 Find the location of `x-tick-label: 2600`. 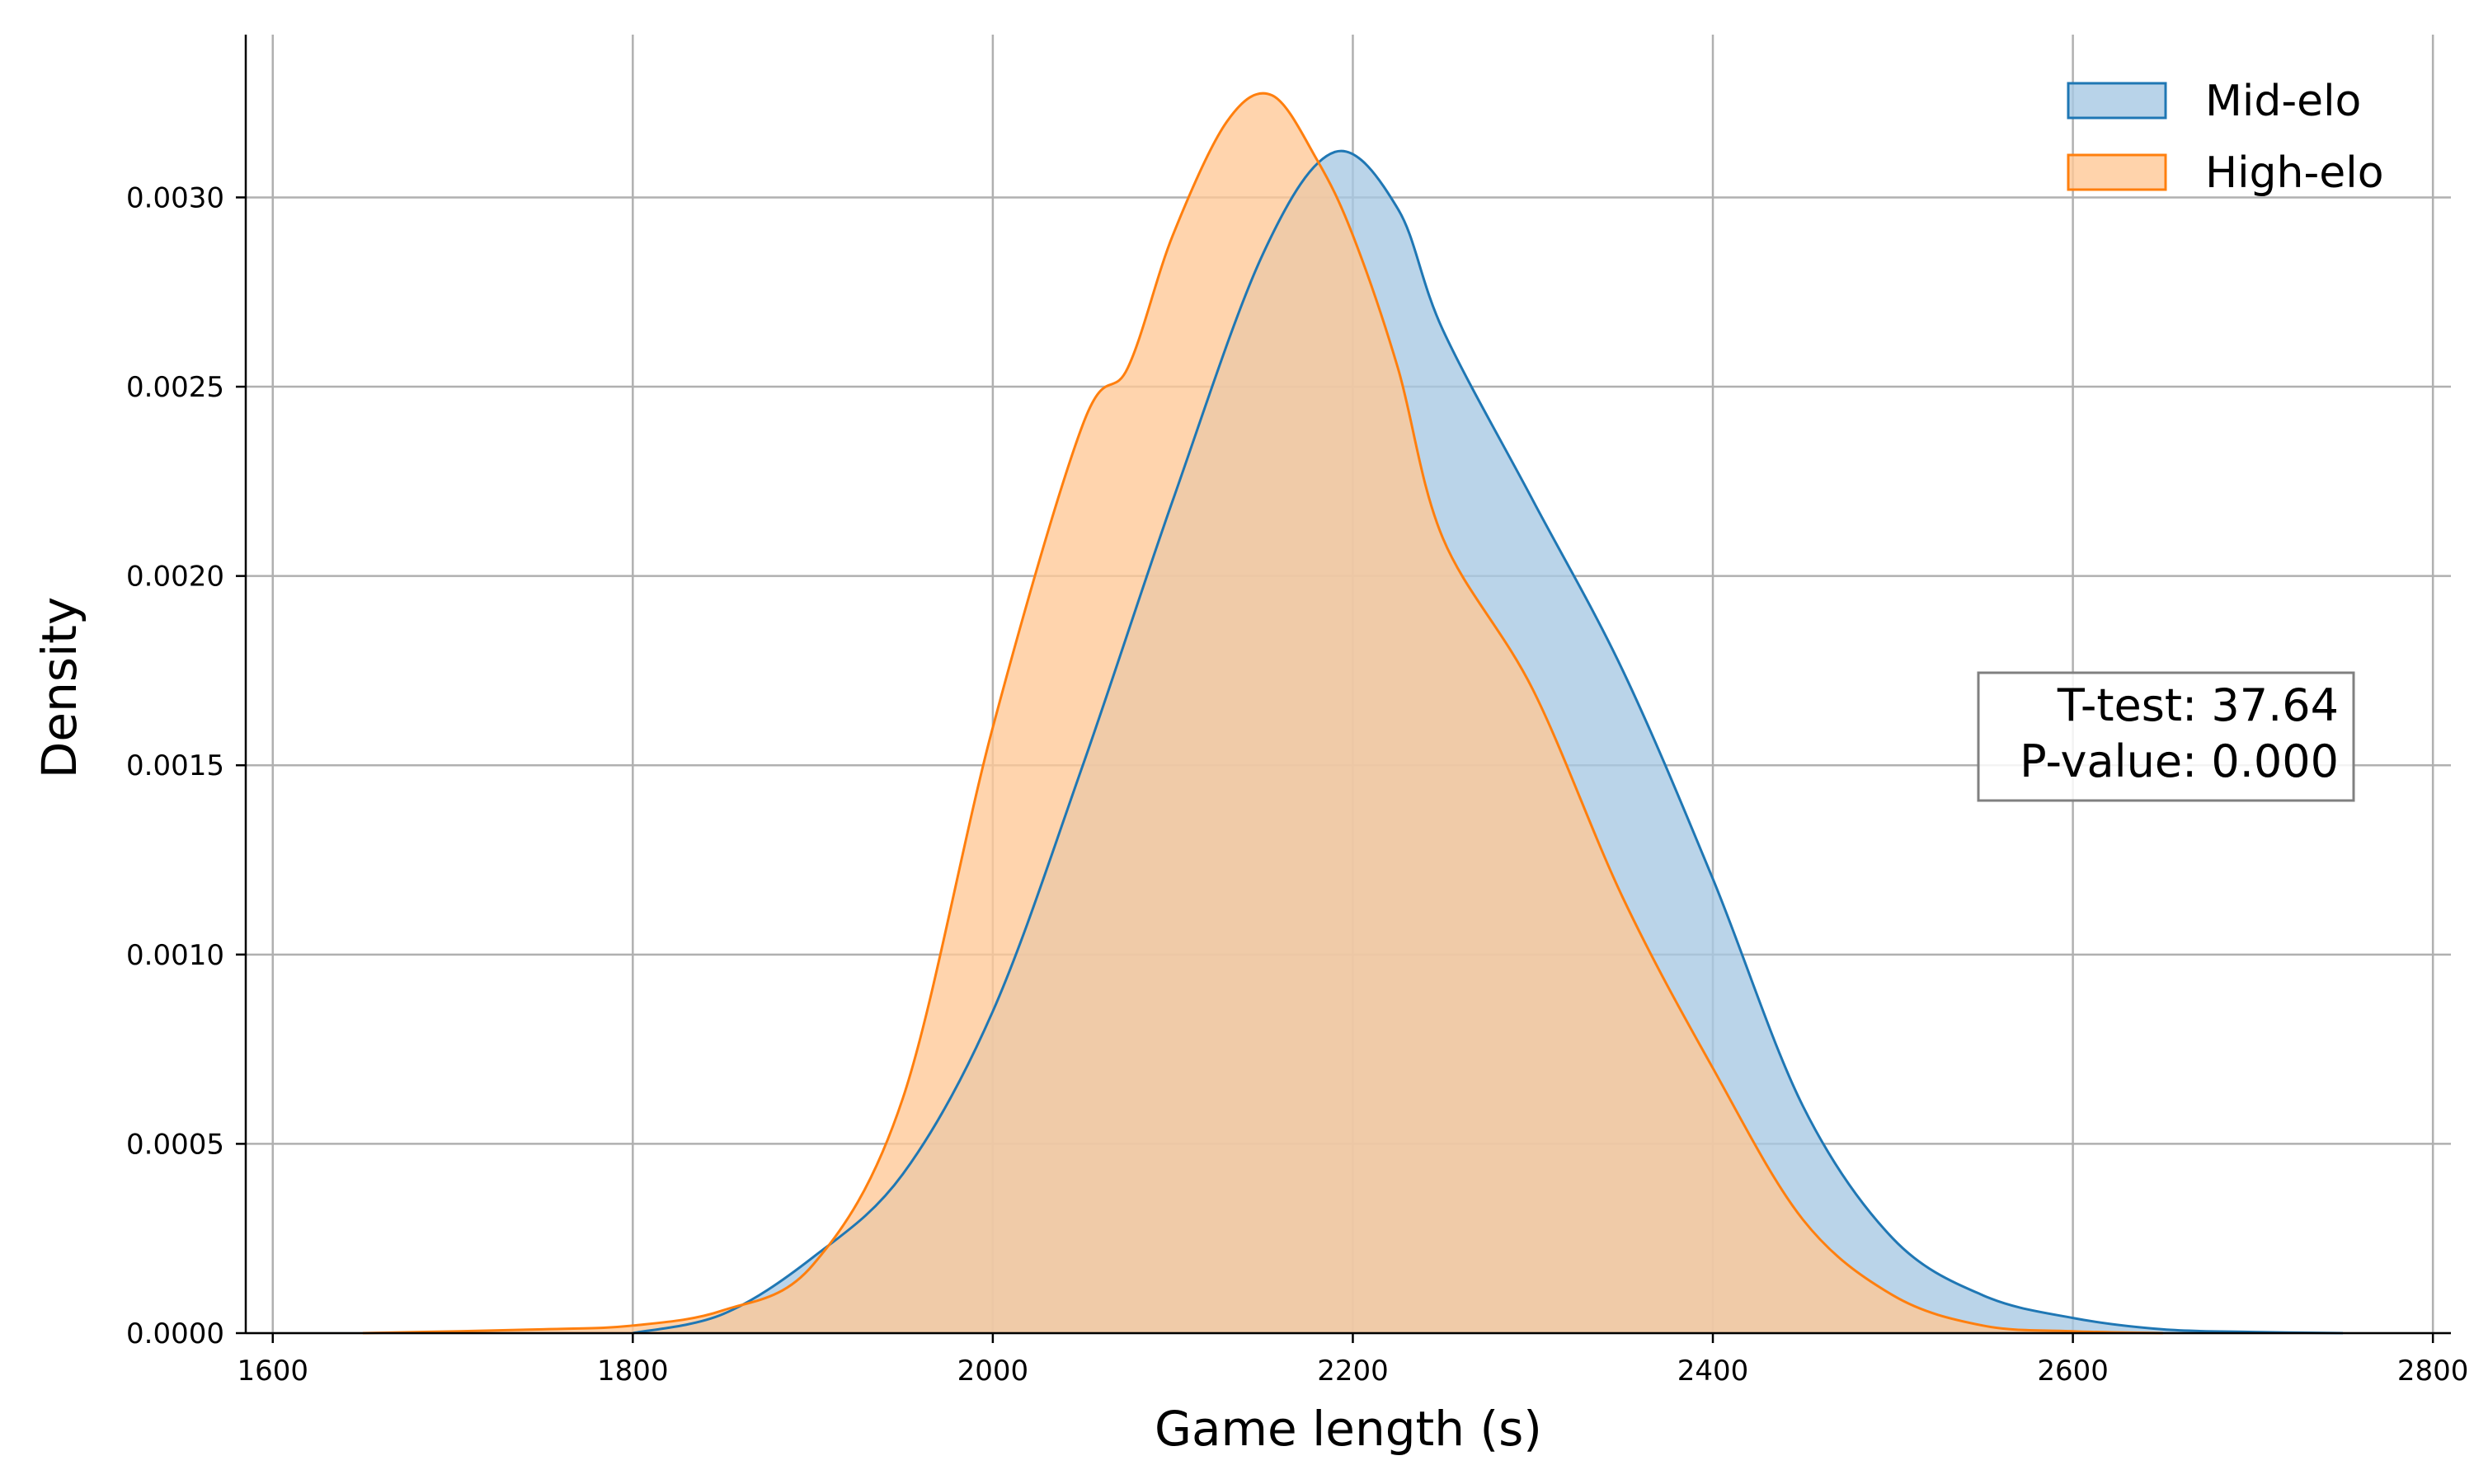

x-tick-label: 2600 is located at coordinates (2073, 1371).